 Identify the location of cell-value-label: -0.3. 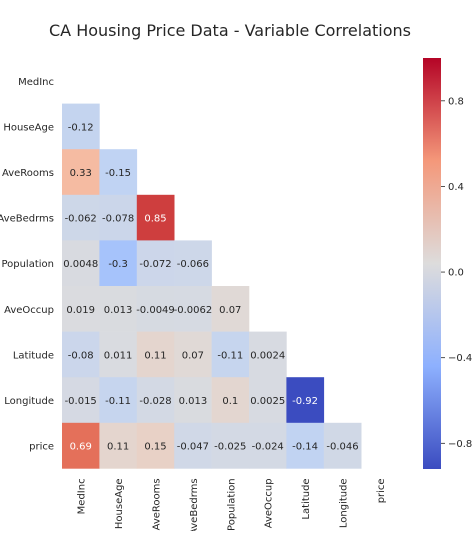
(118, 264).